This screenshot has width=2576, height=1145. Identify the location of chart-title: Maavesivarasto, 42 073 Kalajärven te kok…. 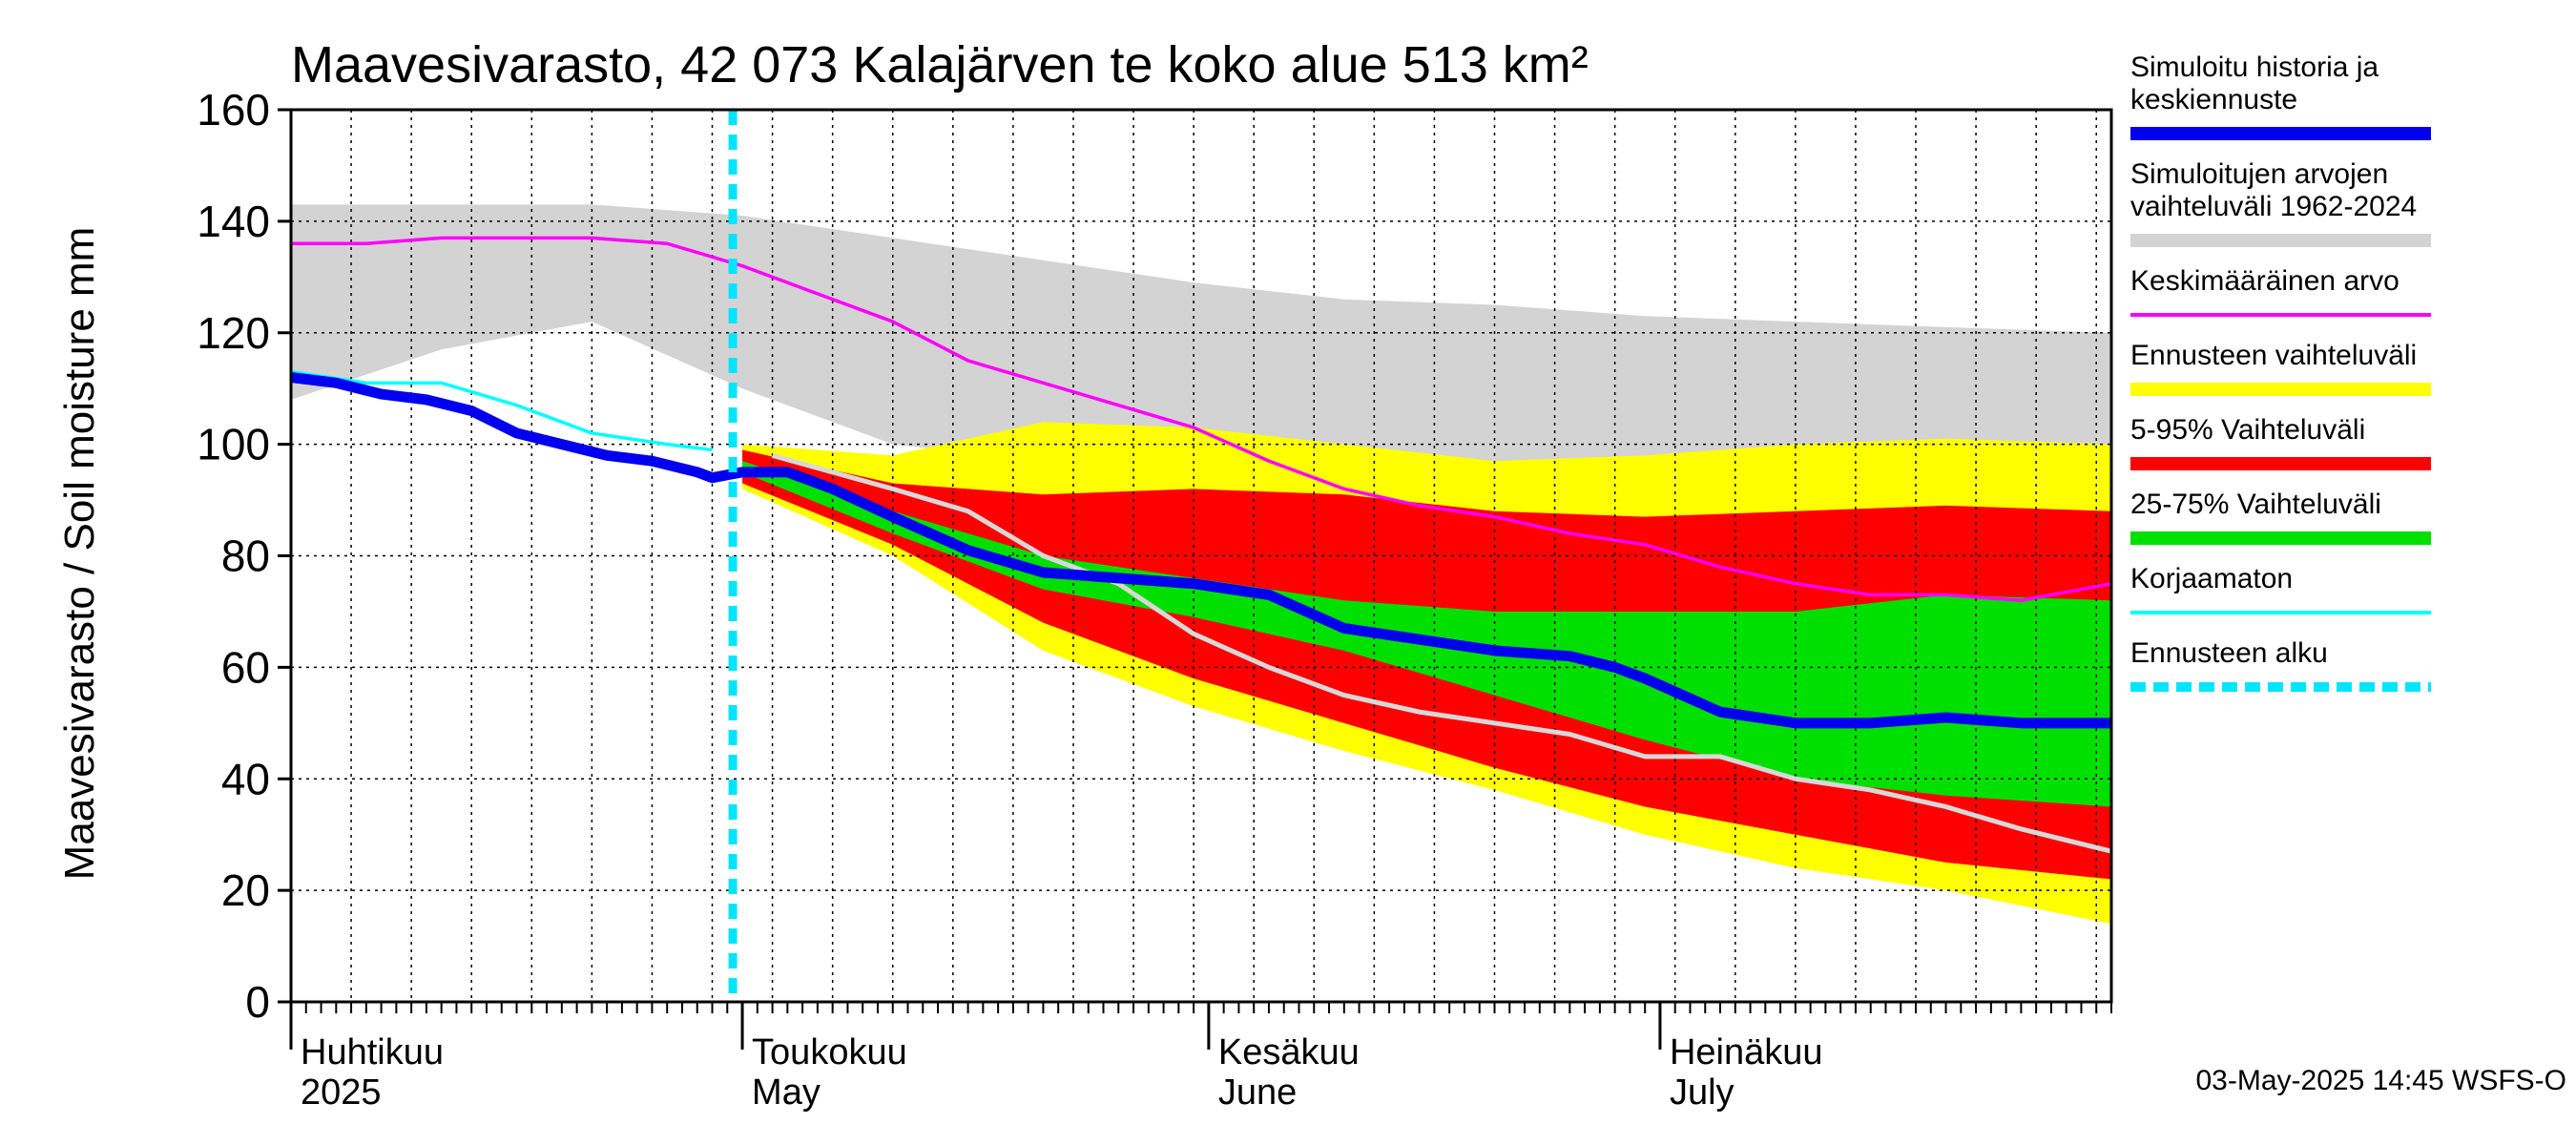
(940, 65).